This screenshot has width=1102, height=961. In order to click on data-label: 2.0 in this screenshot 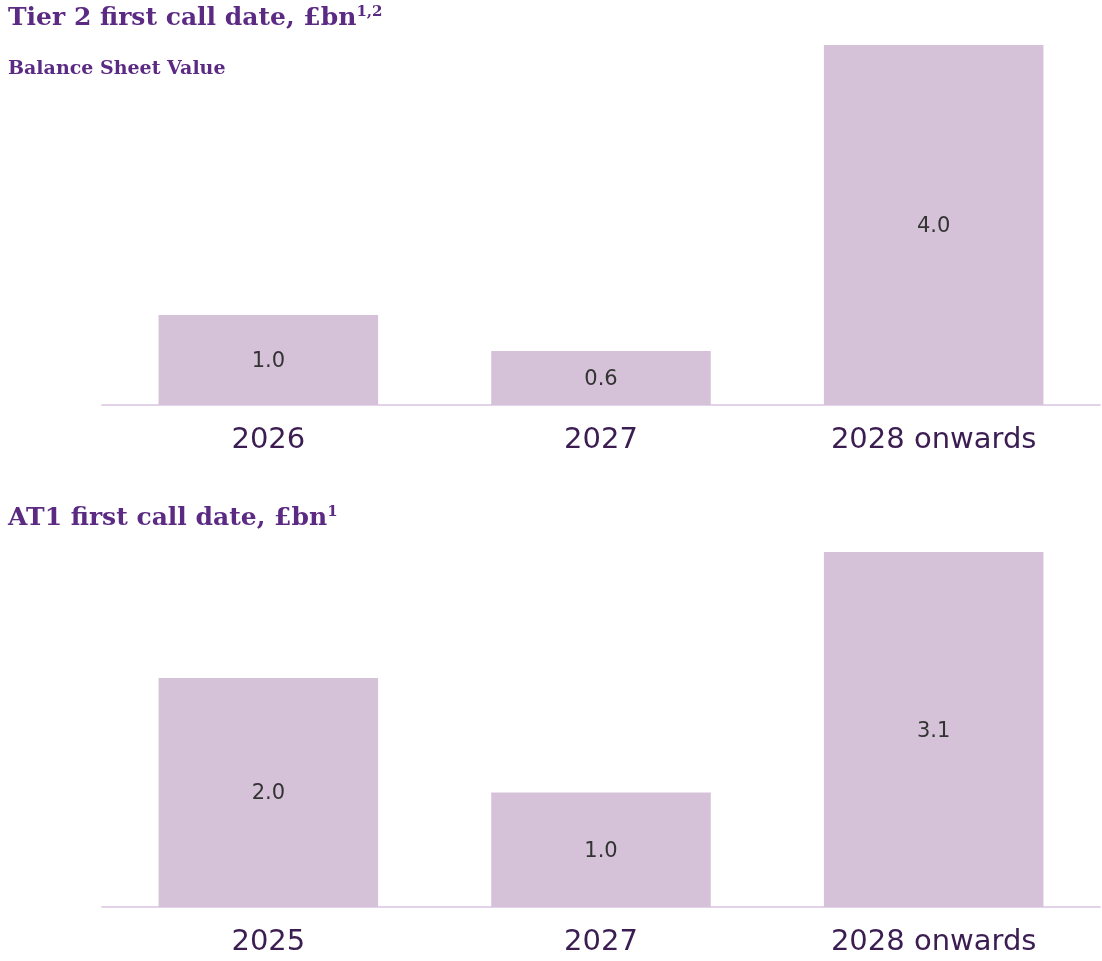, I will do `click(268, 792)`.